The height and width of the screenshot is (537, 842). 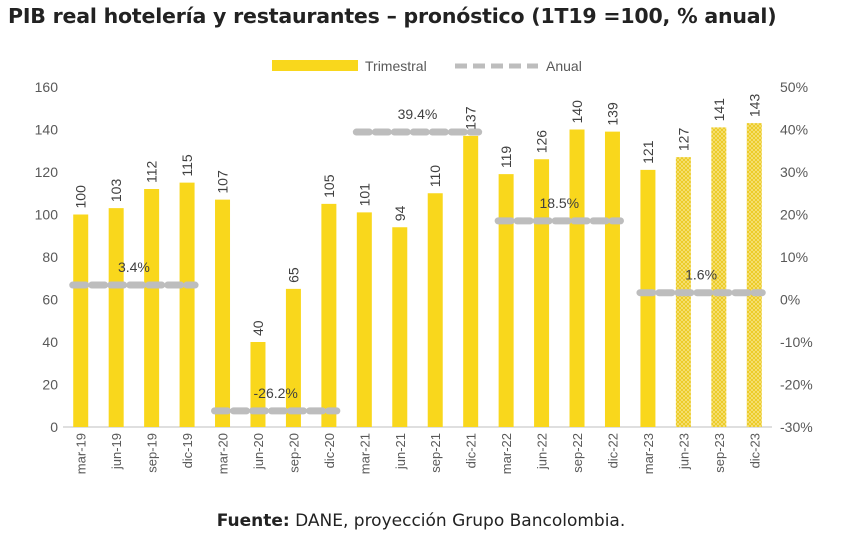 What do you see at coordinates (506, 157) in the screenshot?
I see `bar-value-label: 119` at bounding box center [506, 157].